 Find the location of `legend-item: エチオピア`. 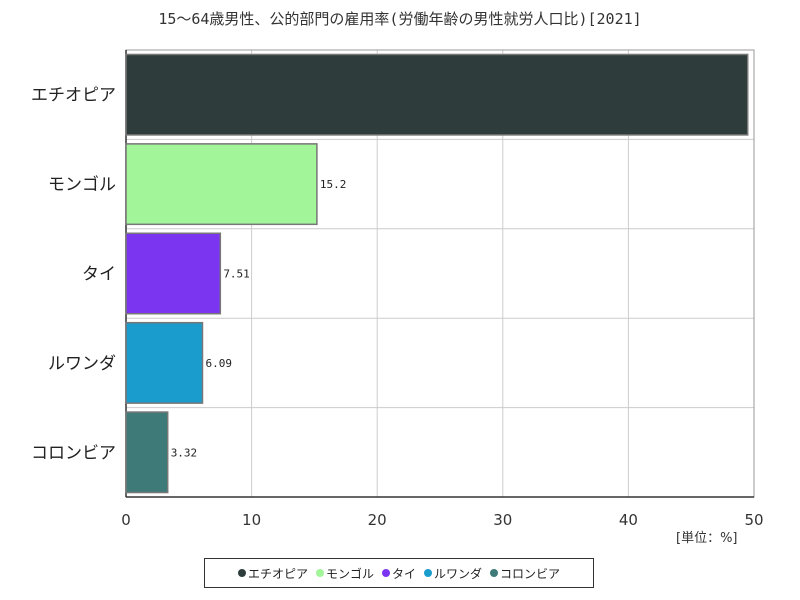

legend-item: エチオピア is located at coordinates (272, 573).